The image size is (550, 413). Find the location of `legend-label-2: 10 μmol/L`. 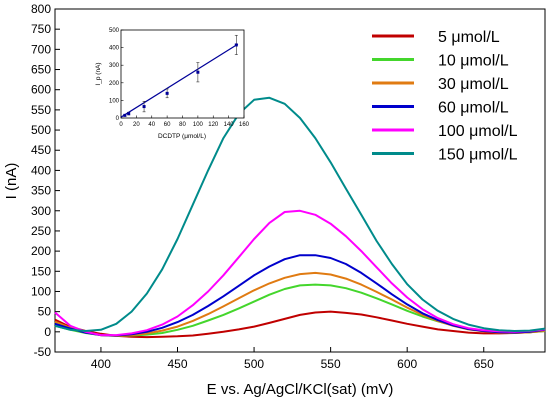

legend-label-2: 10 μmol/L is located at coordinates (473, 61).